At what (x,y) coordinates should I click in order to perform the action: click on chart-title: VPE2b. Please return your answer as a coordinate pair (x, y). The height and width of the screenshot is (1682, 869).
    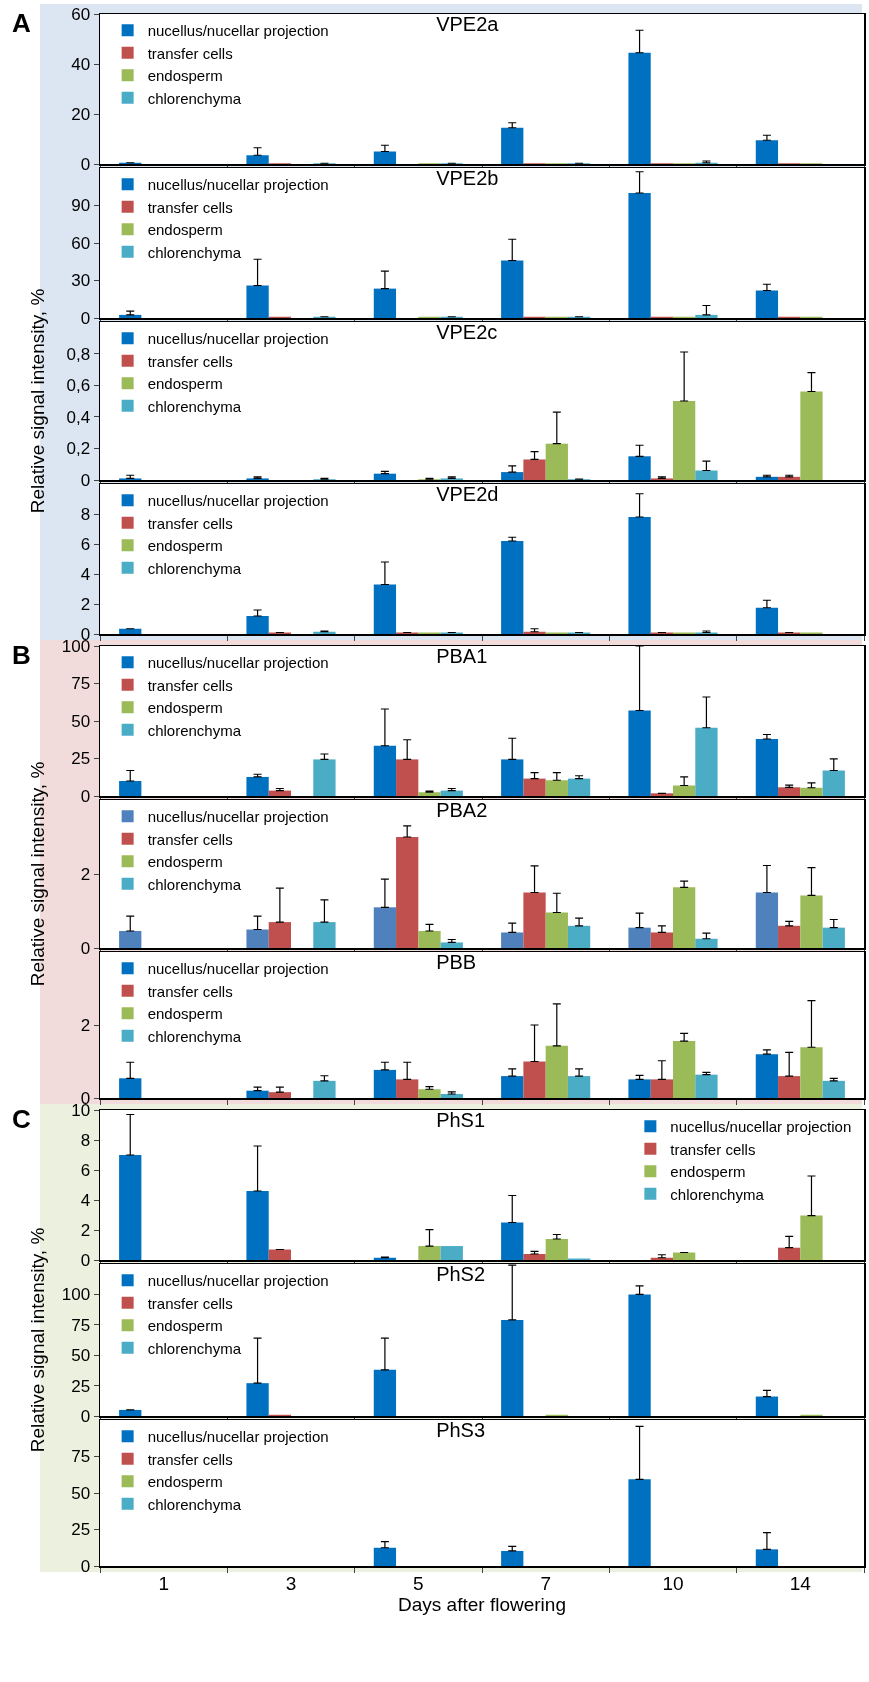
    Looking at the image, I should click on (467, 178).